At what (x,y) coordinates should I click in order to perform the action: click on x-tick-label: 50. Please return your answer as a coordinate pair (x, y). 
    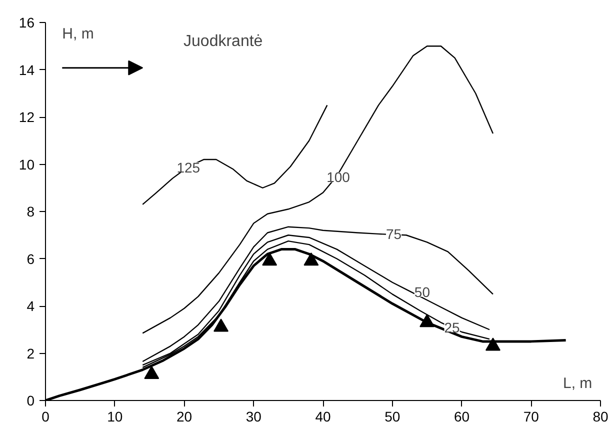
    Looking at the image, I should click on (392, 416).